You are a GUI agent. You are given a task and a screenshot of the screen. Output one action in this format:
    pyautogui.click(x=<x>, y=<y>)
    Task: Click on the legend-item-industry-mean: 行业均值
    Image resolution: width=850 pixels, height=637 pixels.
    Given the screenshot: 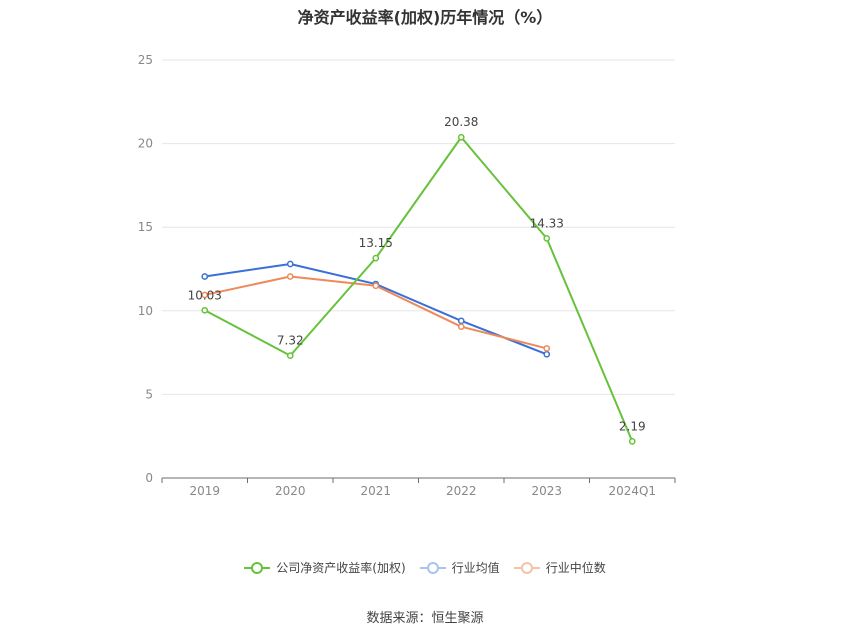 What is the action you would take?
    pyautogui.click(x=459, y=567)
    